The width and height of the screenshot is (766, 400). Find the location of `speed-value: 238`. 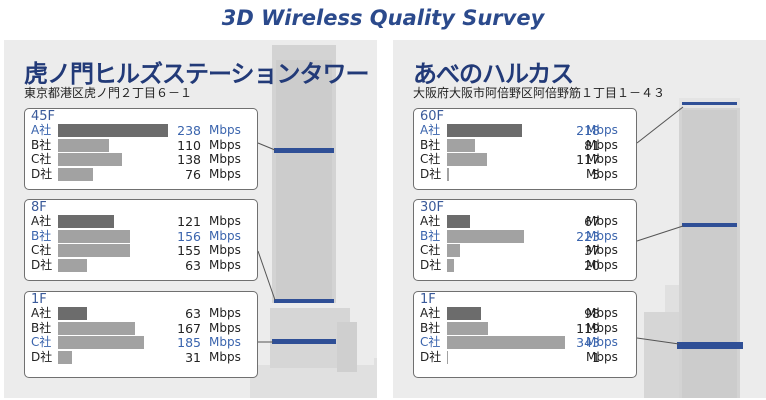

speed-value: 238 is located at coordinates (189, 130).